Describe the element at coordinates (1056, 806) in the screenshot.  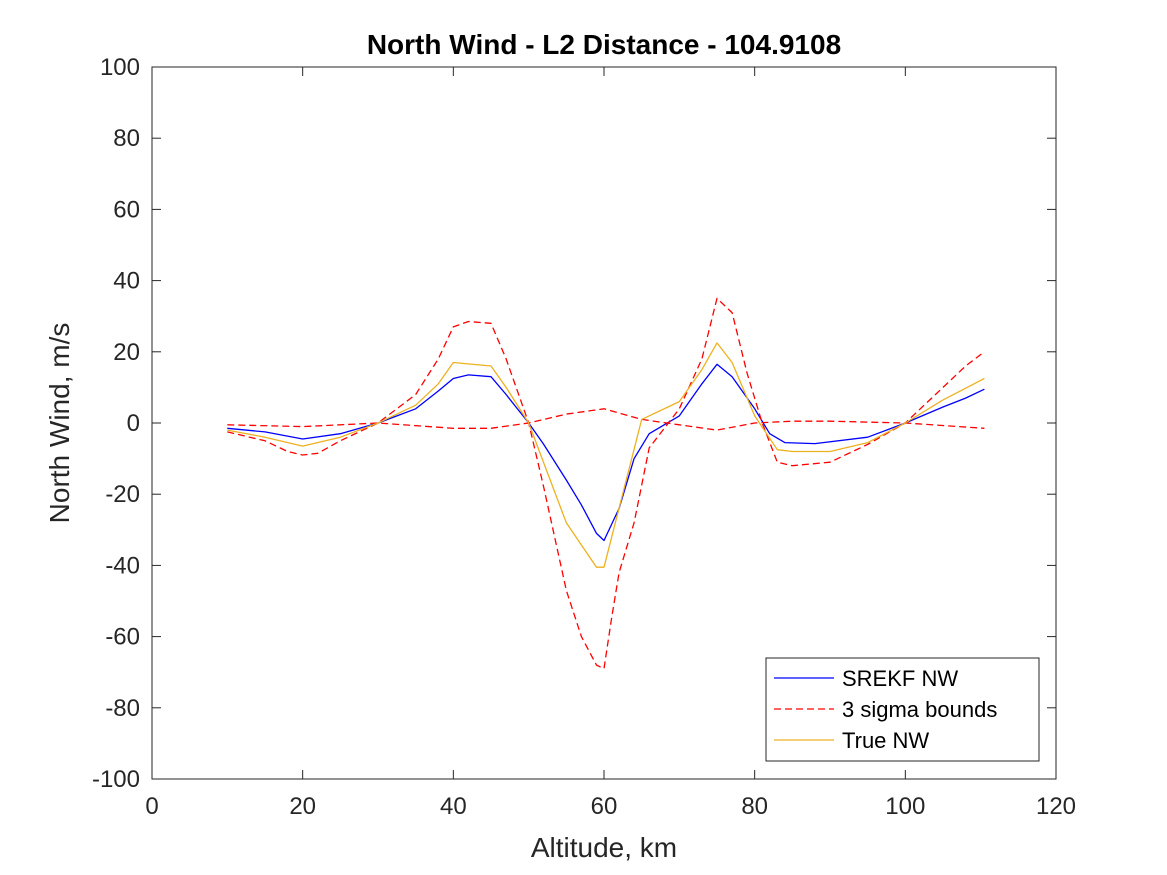
I see `x-tick-label: 120` at that location.